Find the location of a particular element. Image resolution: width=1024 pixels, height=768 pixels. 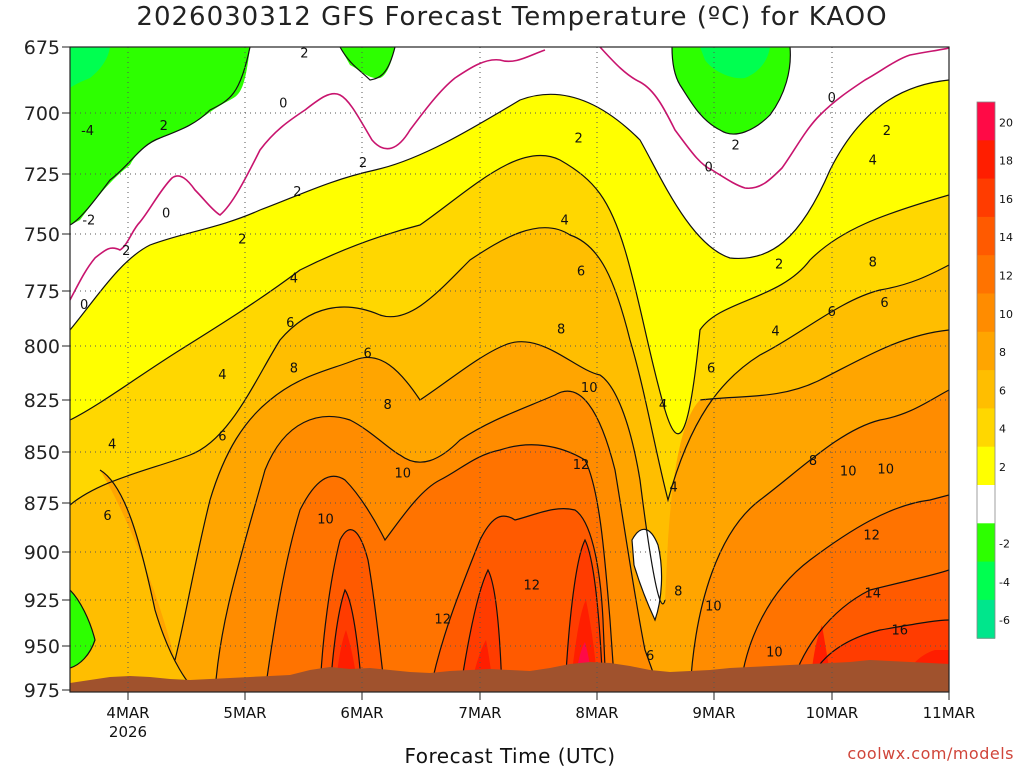

colorbar-frame is located at coordinates (986, 370).